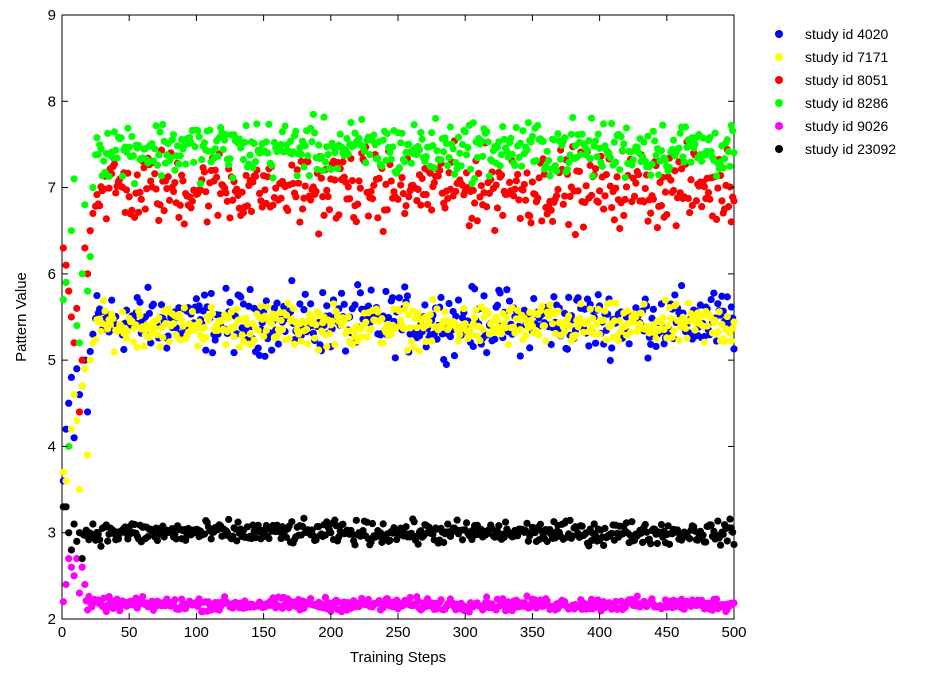 The image size is (951, 675). Describe the element at coordinates (847, 125) in the screenshot. I see `legend-label: study id 9026` at that location.